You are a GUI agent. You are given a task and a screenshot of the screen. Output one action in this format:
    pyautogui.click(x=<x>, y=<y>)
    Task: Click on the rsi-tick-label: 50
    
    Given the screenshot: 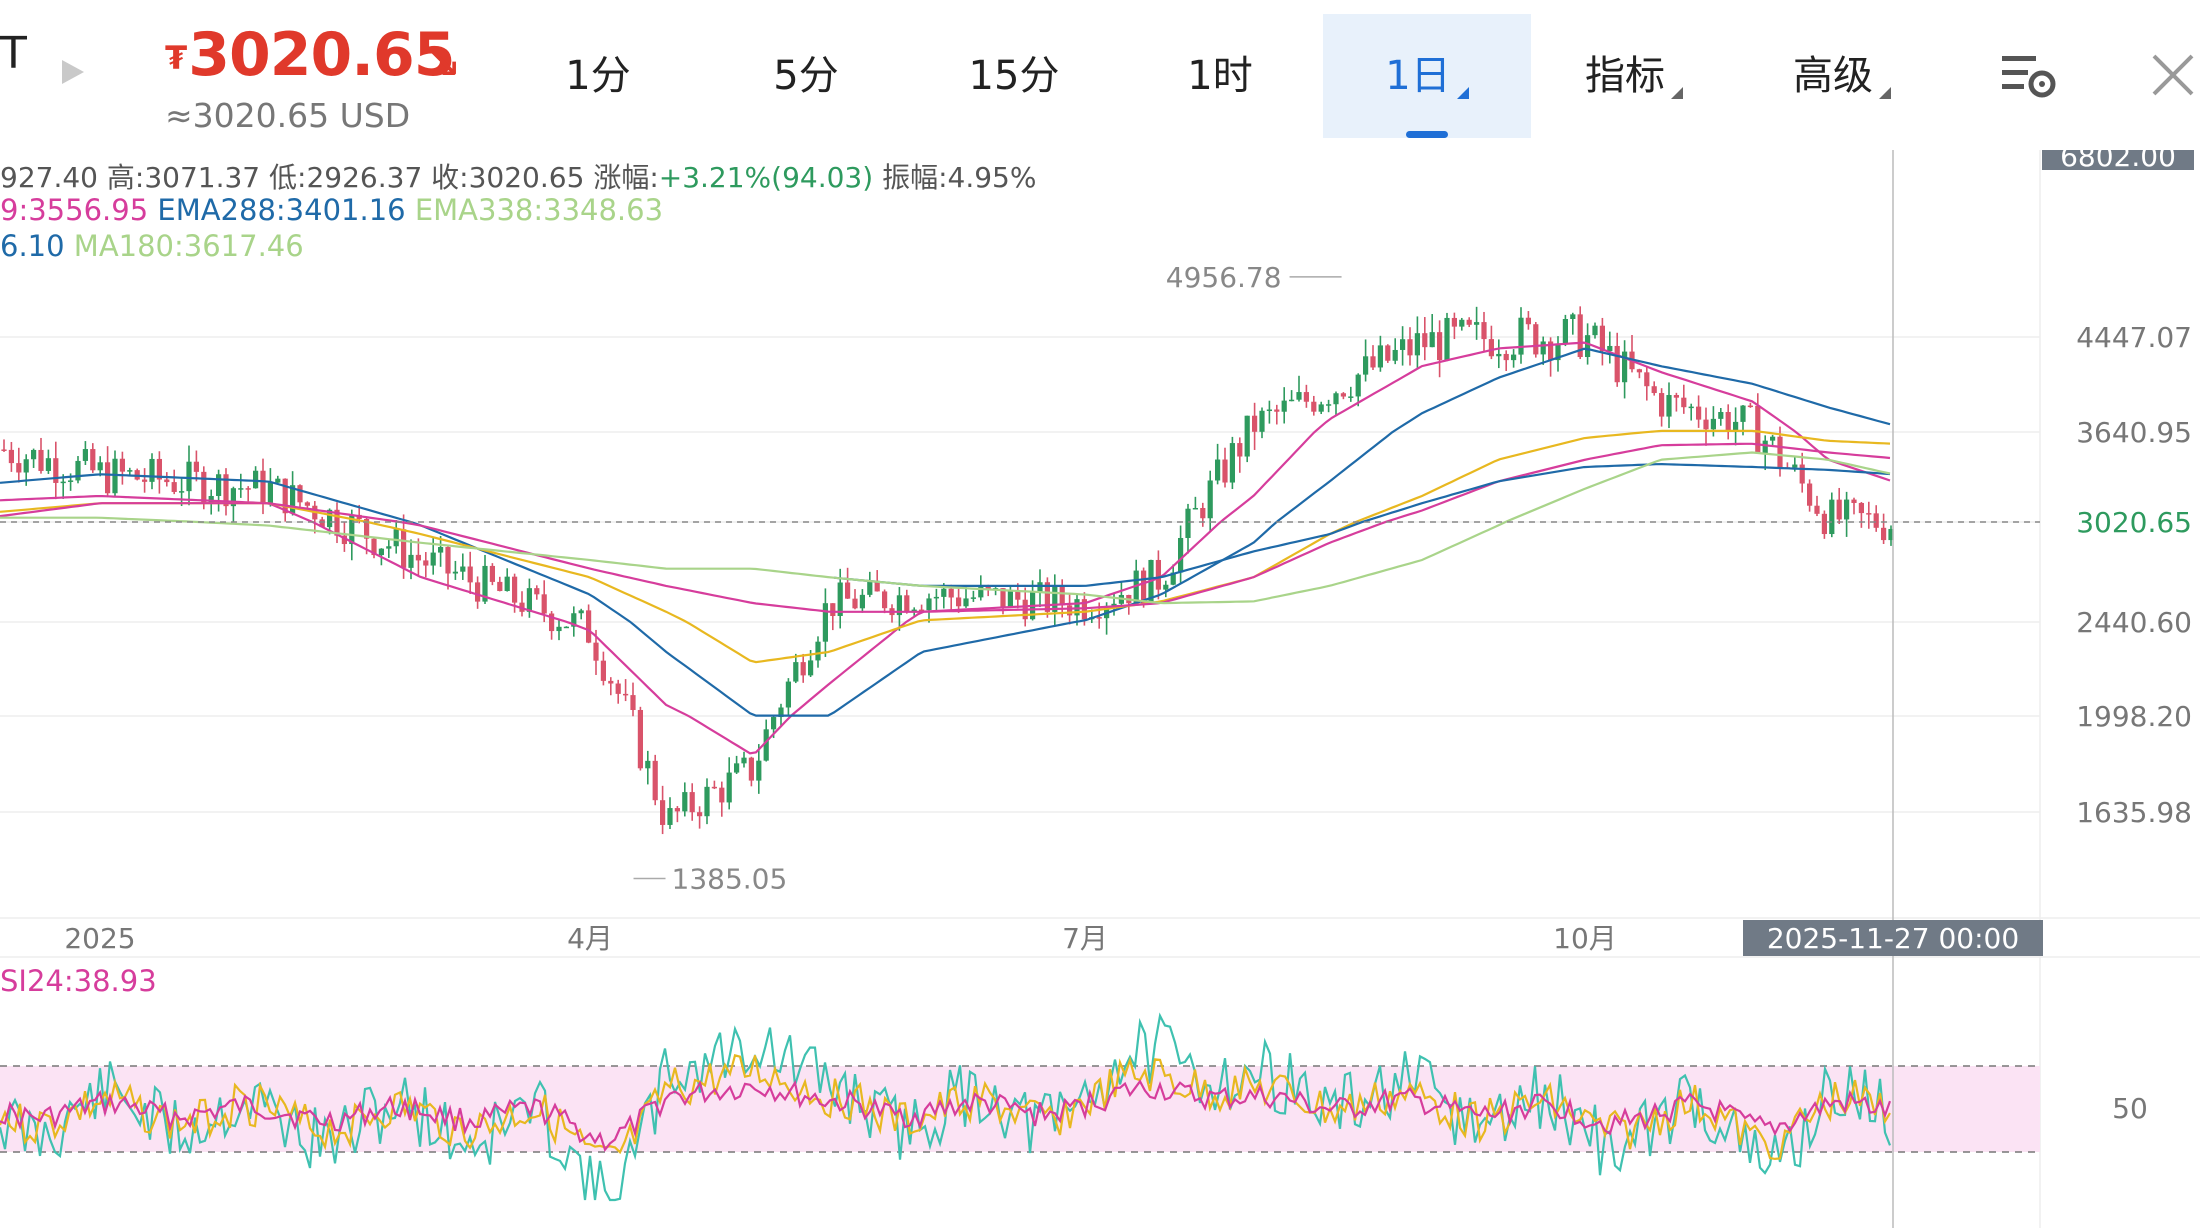 What is the action you would take?
    pyautogui.click(x=2130, y=1108)
    